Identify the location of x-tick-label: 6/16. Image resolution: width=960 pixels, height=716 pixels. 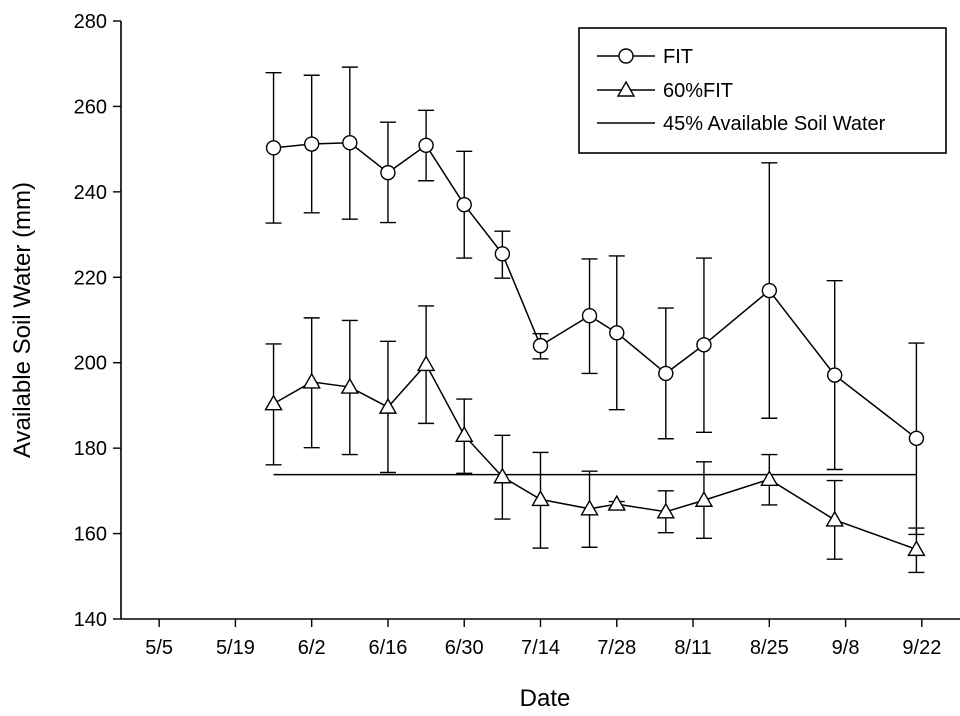
(387, 648).